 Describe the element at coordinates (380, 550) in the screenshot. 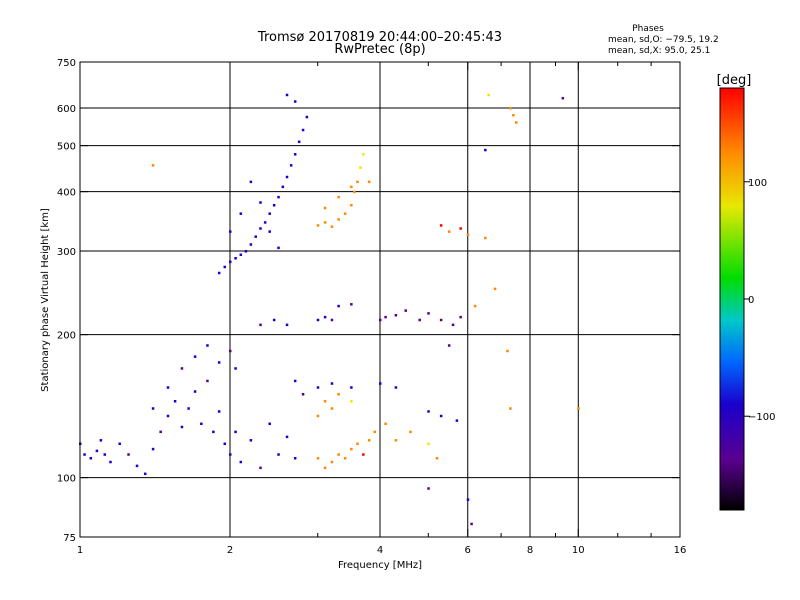

I see `x-tick-label: 4` at that location.